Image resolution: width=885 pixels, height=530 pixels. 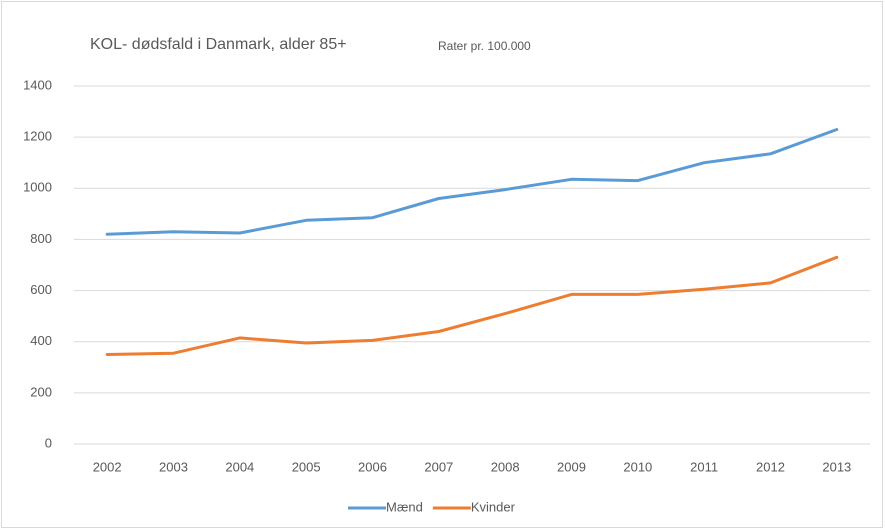 What do you see at coordinates (571, 466) in the screenshot?
I see `x-tick-label: 2009` at bounding box center [571, 466].